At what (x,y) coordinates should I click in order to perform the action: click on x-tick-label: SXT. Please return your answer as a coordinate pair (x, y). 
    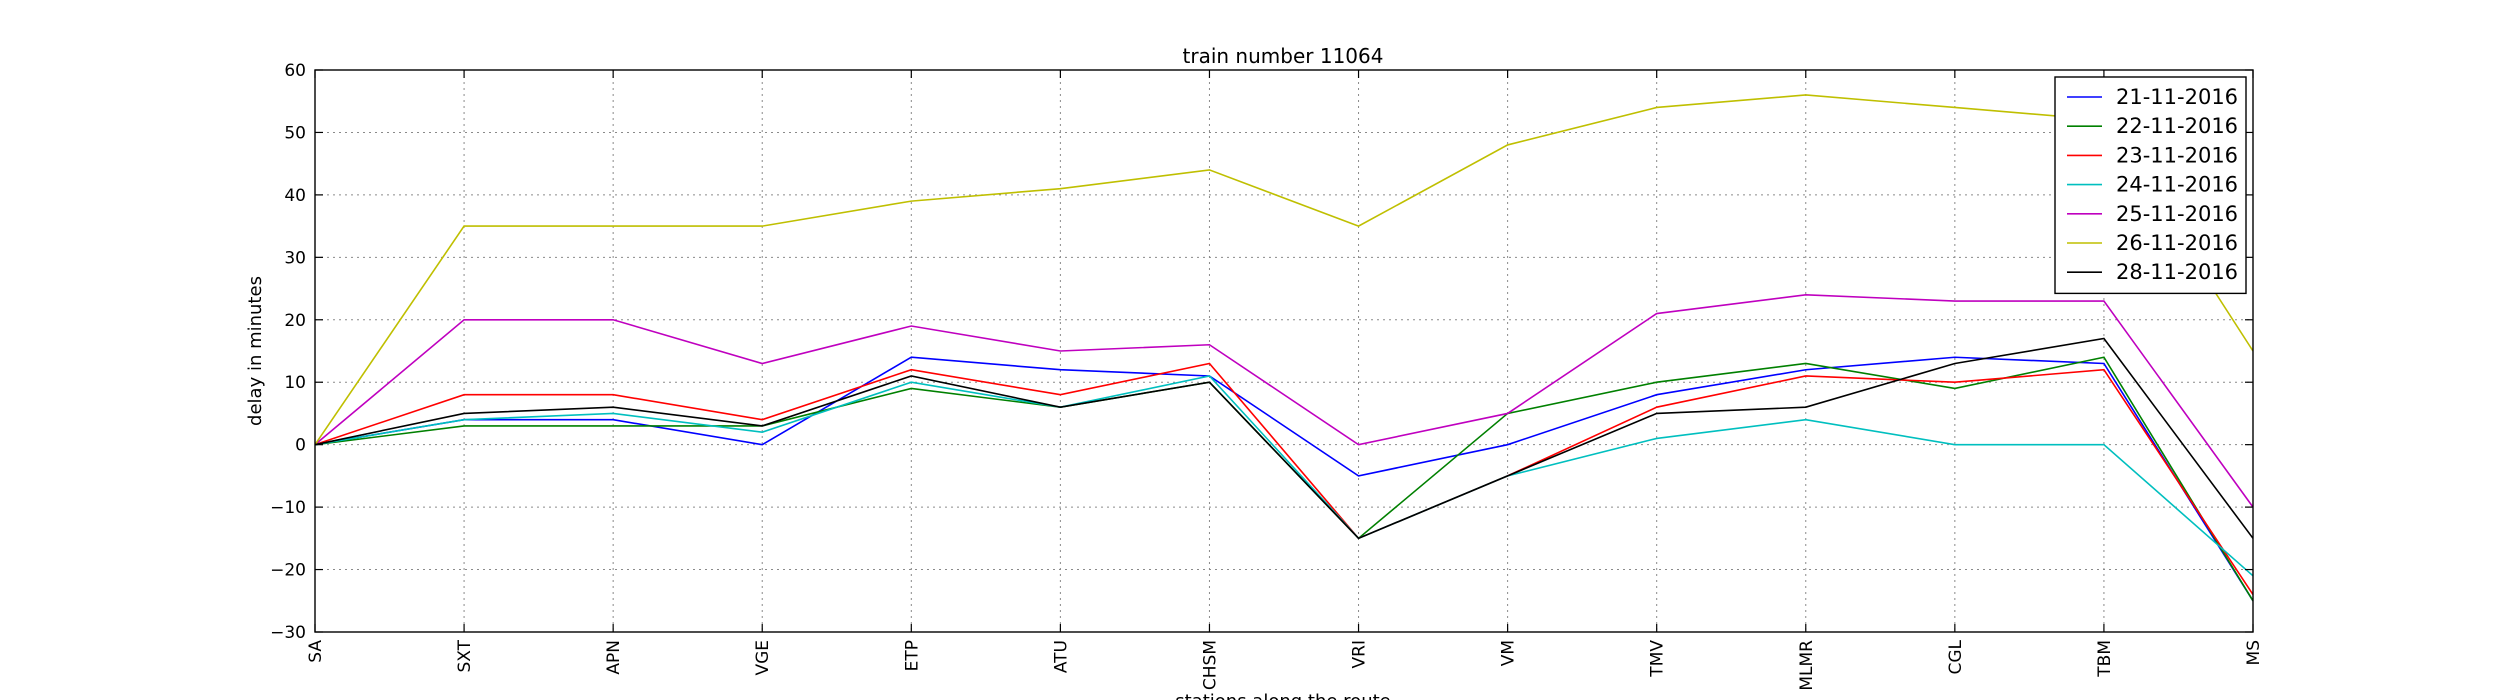
    Looking at the image, I should click on (465, 655).